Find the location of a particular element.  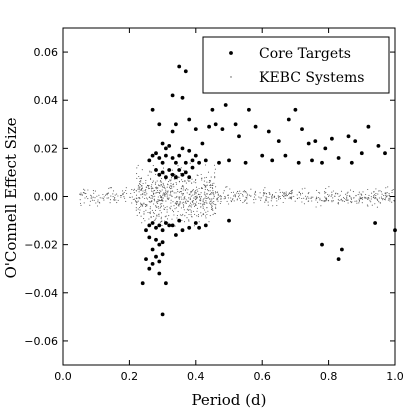

x-tick-label: 0.8 is located at coordinates (329, 376).